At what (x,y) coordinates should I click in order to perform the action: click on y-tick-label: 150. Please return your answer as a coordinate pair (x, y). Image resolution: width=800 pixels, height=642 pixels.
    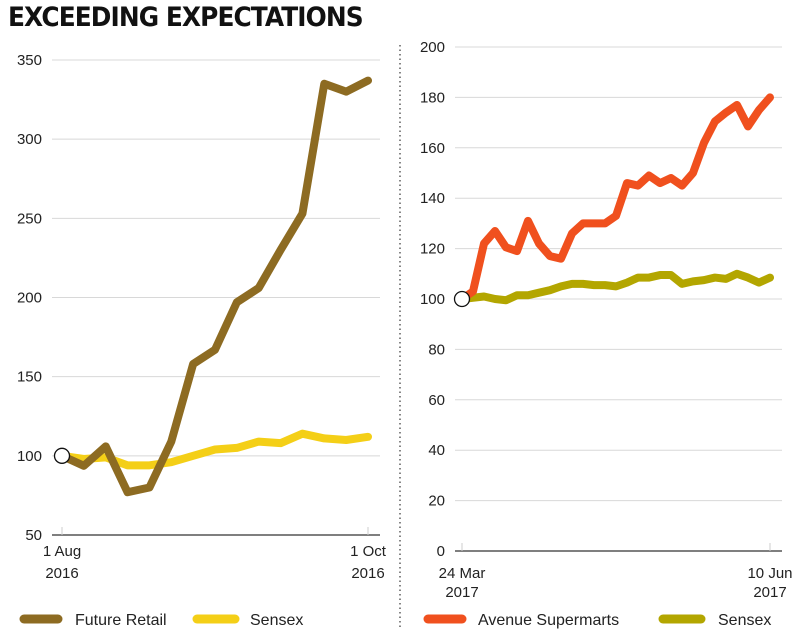
    Looking at the image, I should click on (29, 377).